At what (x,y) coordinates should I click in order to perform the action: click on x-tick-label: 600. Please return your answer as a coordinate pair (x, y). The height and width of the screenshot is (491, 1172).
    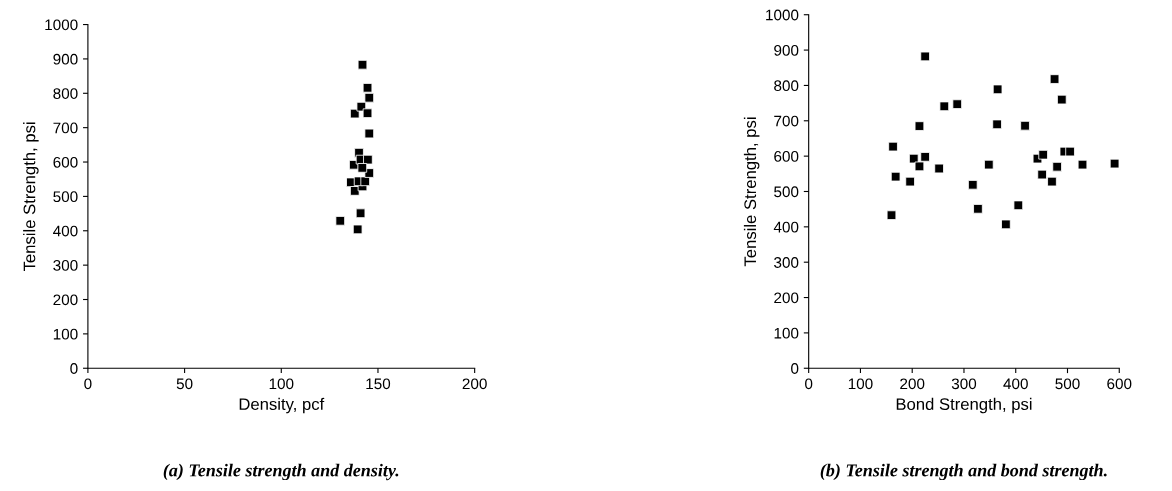
    Looking at the image, I should click on (1119, 384).